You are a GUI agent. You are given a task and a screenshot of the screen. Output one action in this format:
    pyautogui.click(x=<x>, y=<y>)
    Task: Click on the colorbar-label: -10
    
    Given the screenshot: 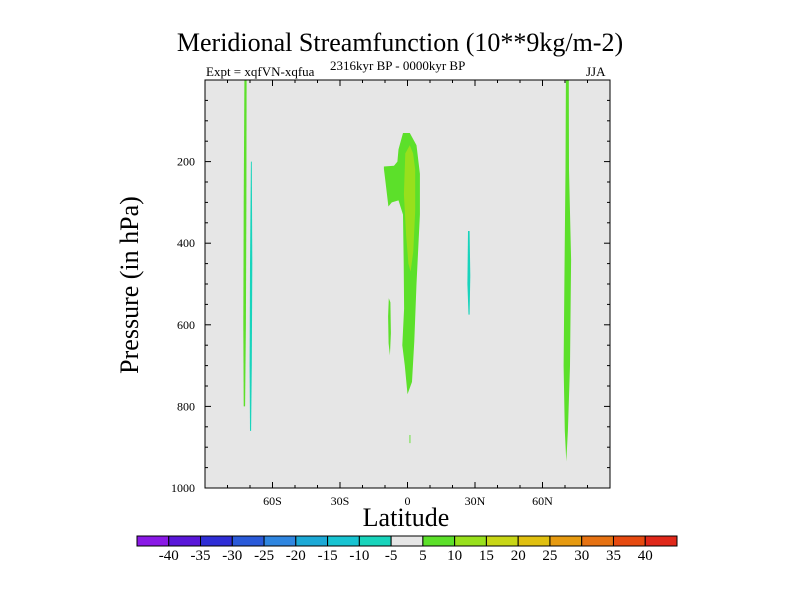 What is the action you would take?
    pyautogui.click(x=359, y=556)
    